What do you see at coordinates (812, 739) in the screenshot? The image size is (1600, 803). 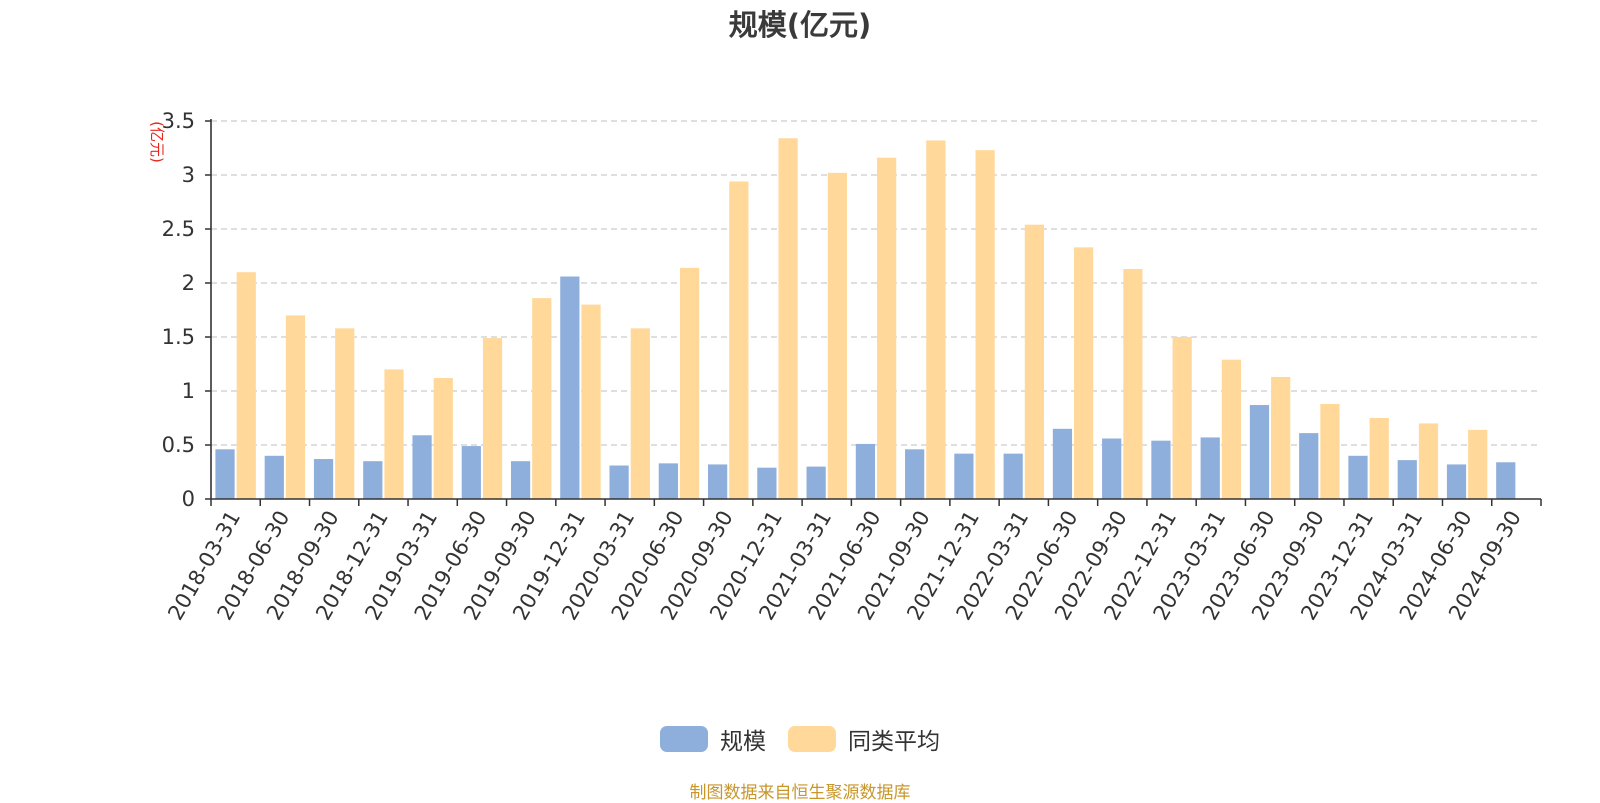 I see `legend-swatch-peer-average` at bounding box center [812, 739].